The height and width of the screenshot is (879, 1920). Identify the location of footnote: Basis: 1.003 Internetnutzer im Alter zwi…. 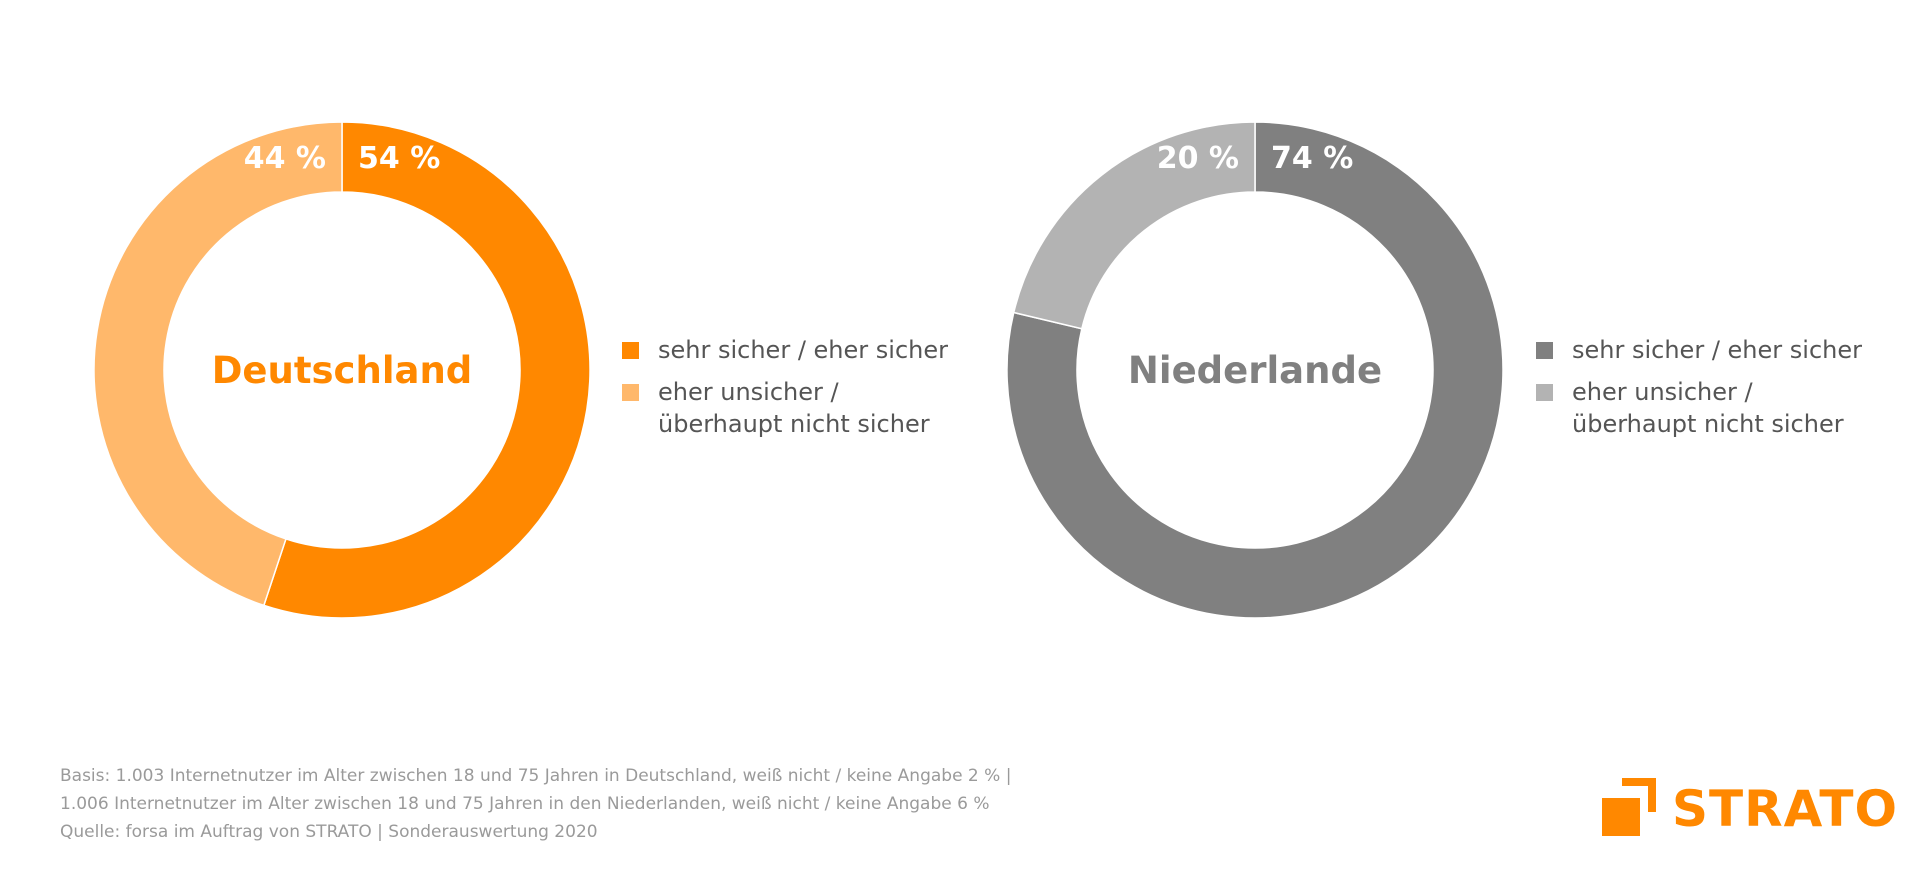
(535, 804).